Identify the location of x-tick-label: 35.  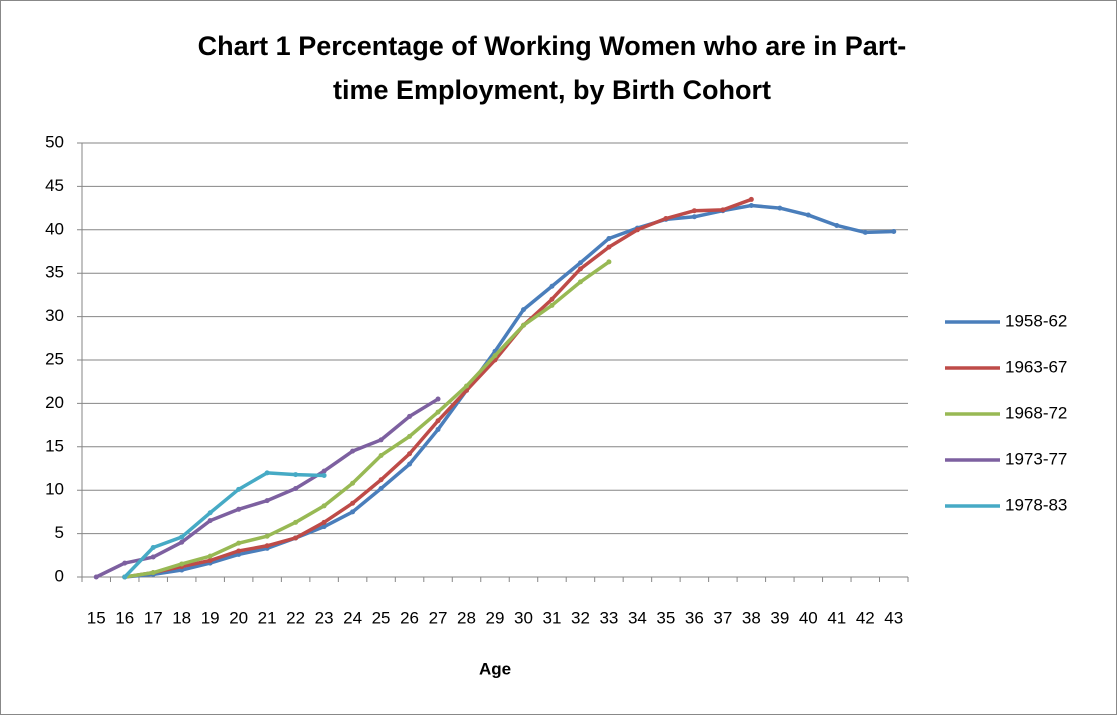
(665, 617).